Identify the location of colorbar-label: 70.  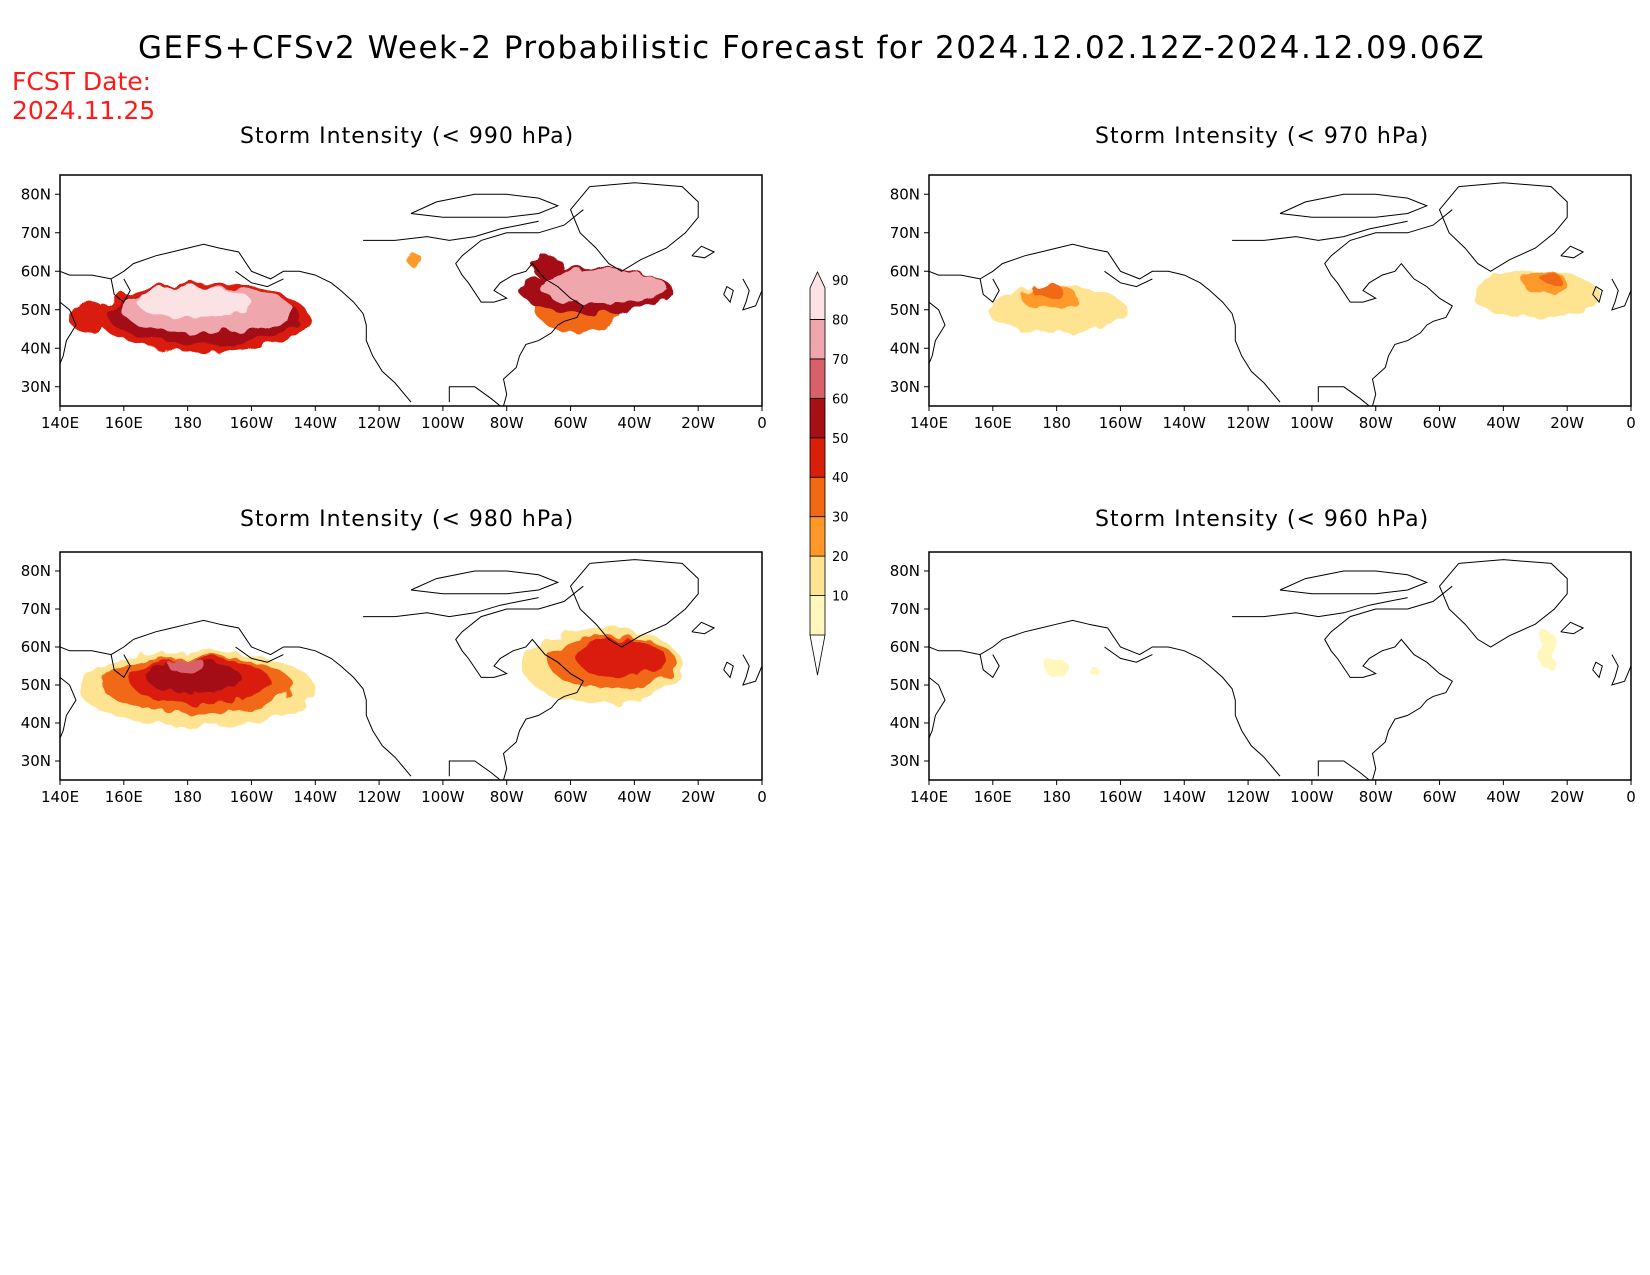
(840, 360).